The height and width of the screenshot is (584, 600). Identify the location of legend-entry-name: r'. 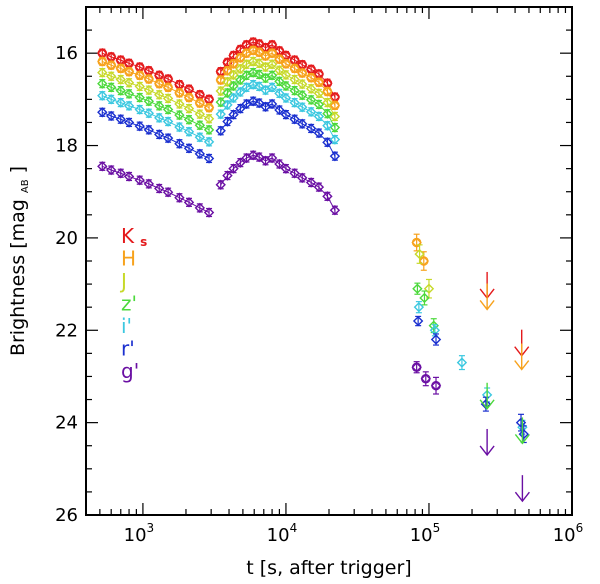
(128, 349).